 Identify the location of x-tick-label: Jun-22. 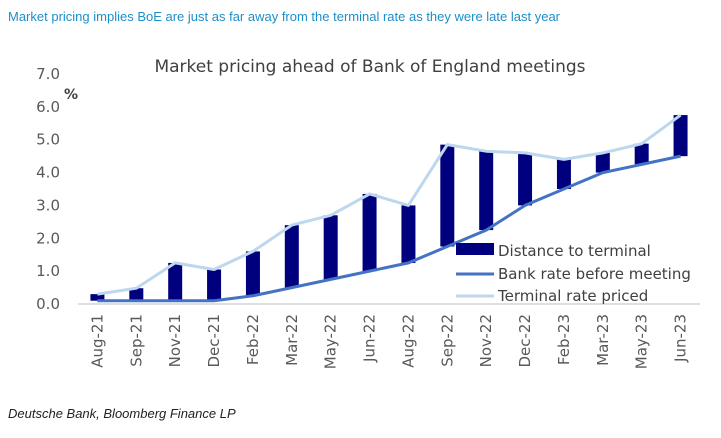
(370, 338).